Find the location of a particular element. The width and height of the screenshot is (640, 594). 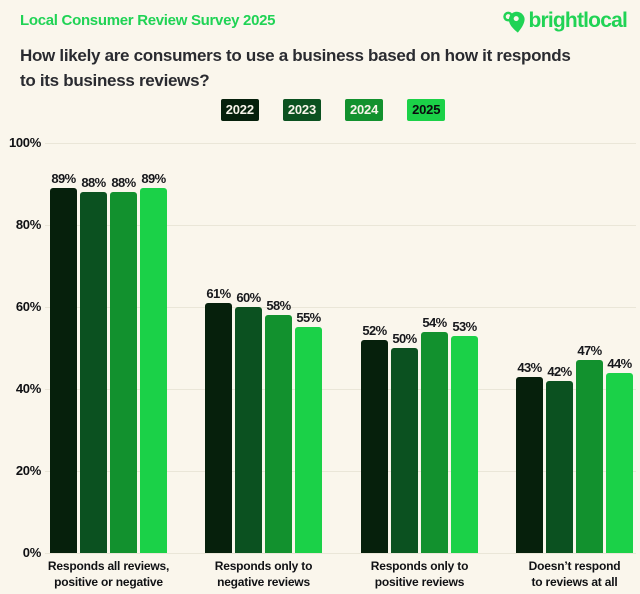

bar-value-label: 43% is located at coordinates (529, 367).